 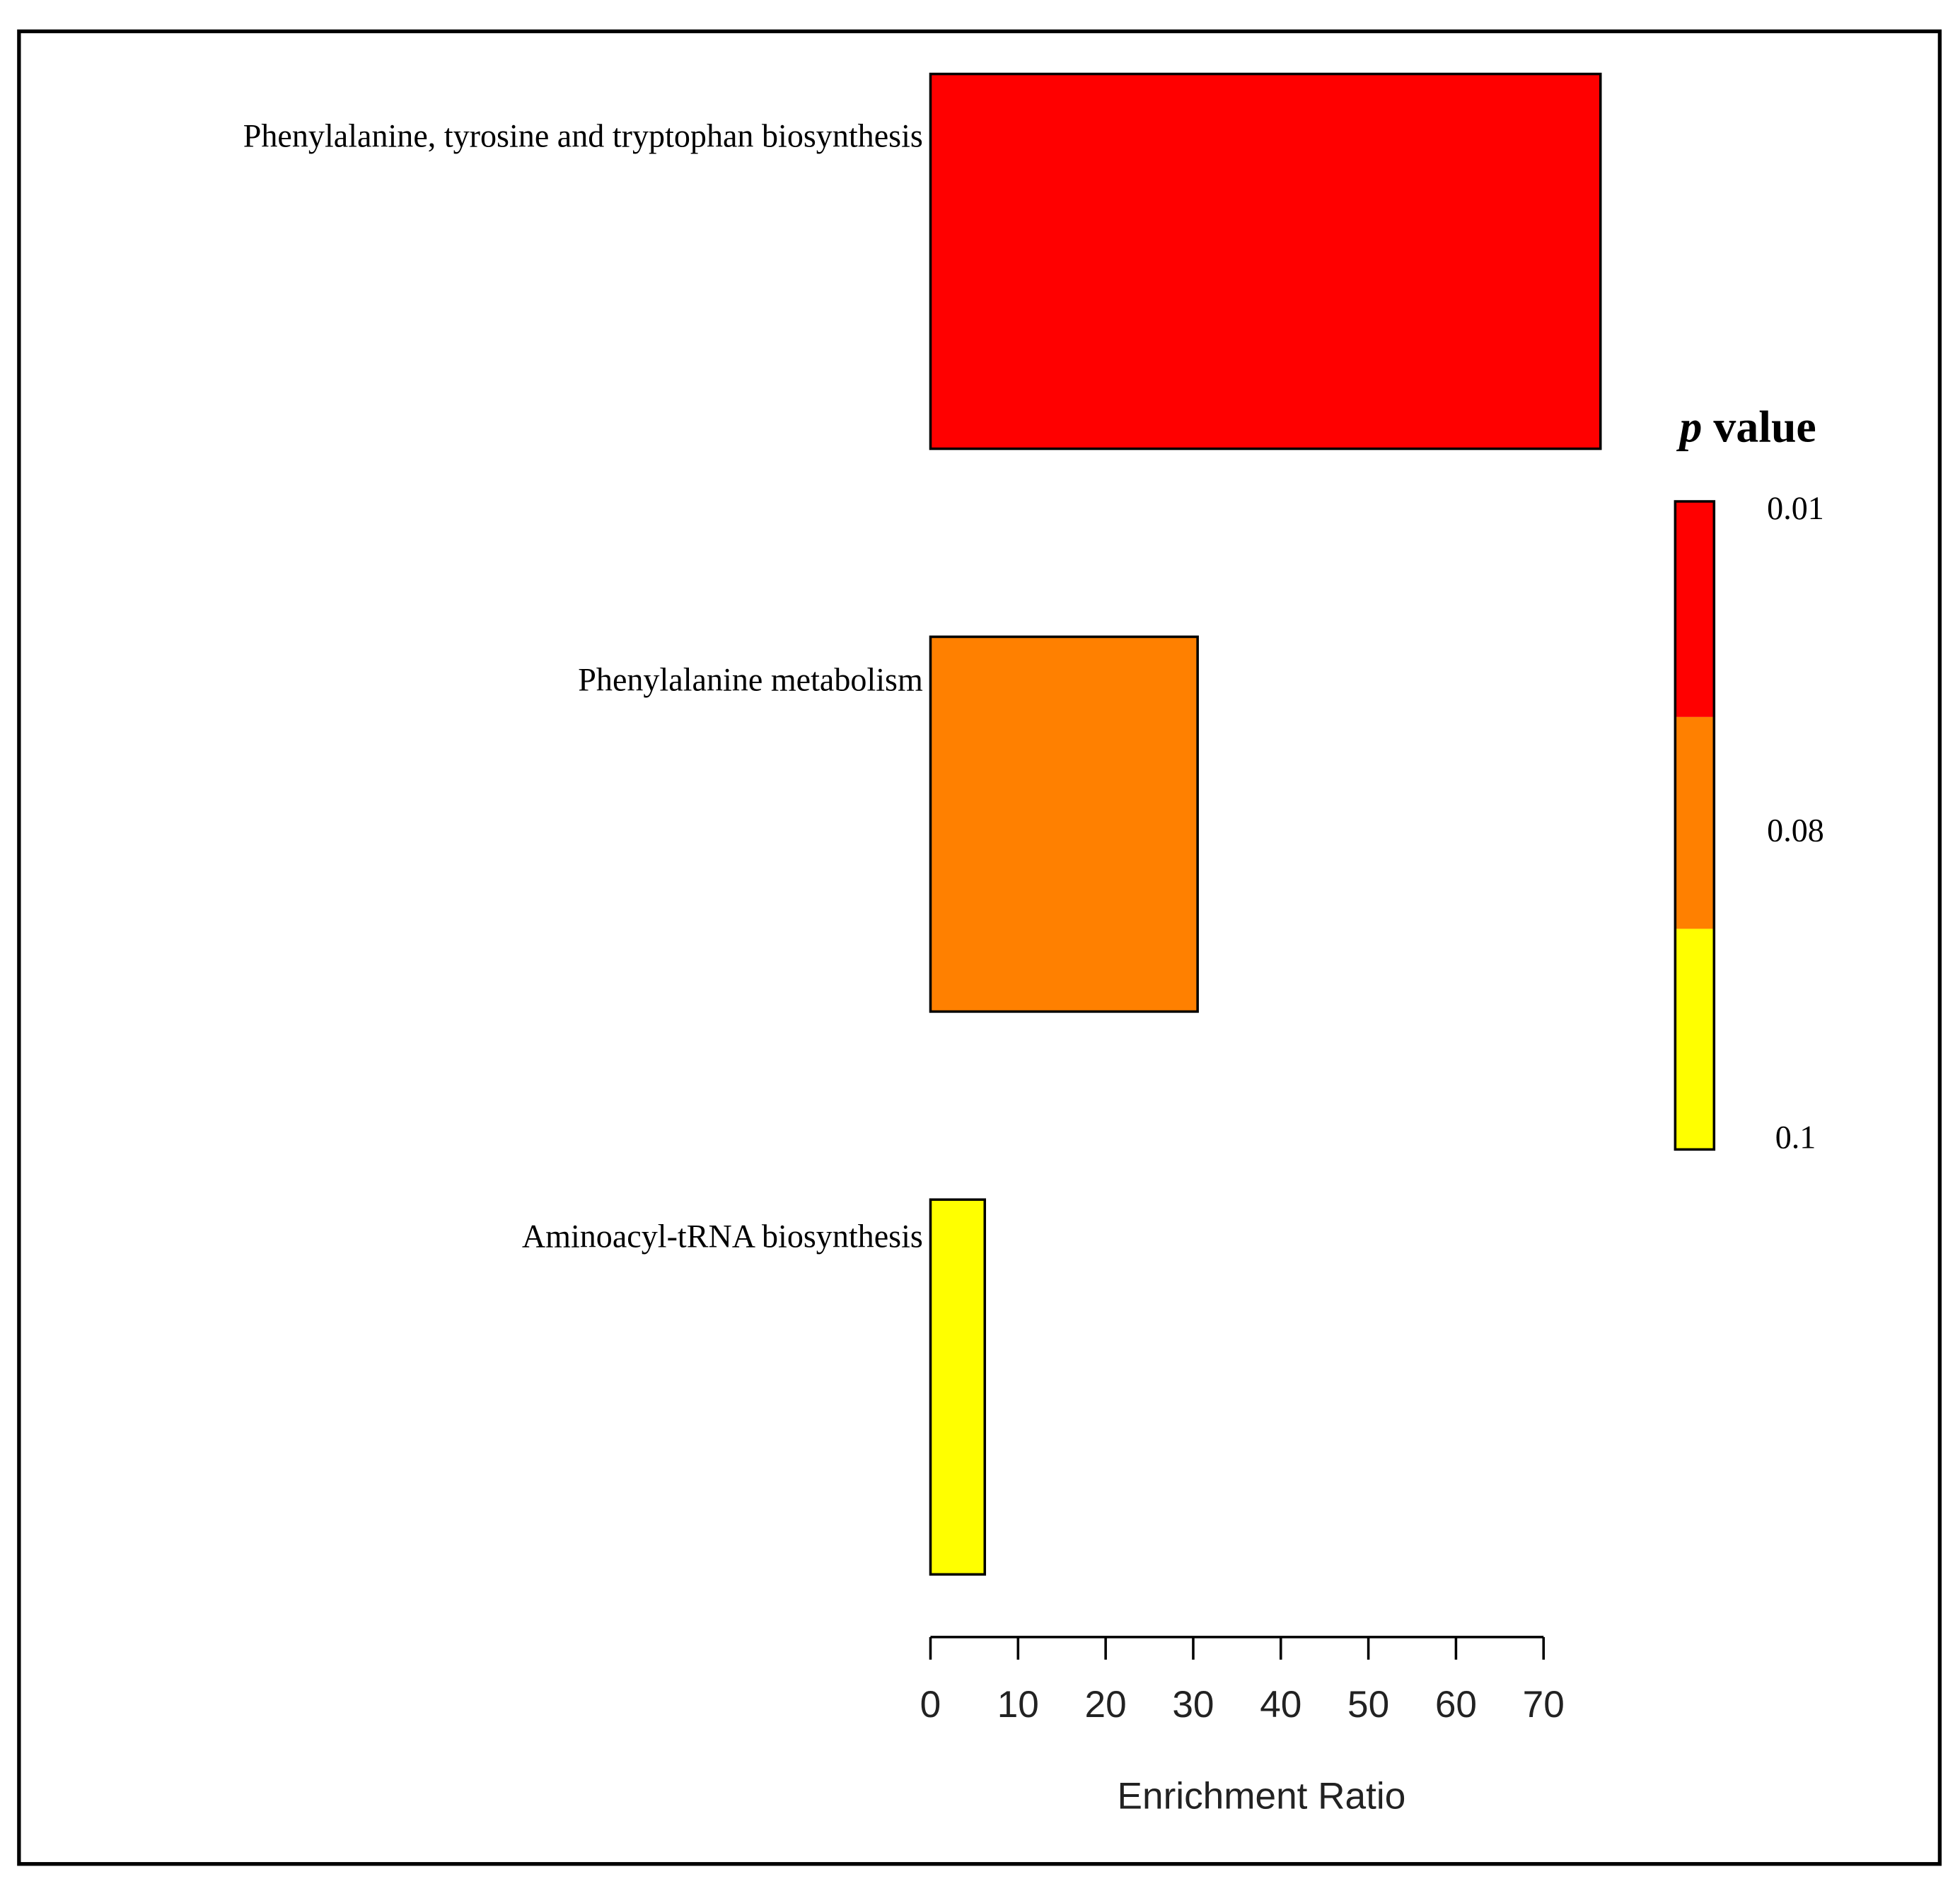 I want to click on legend-tick-label: 0.01, so click(x=1795, y=508).